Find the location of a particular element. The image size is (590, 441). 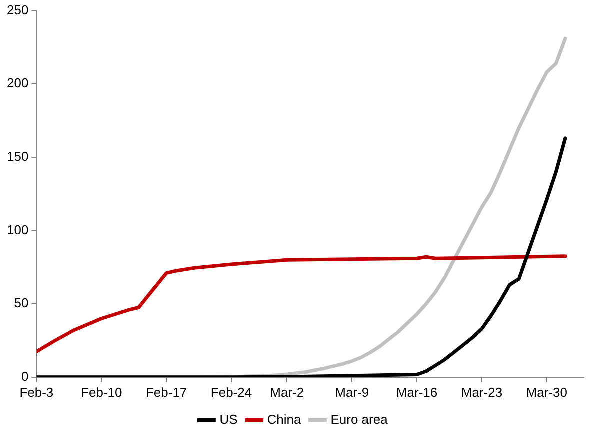

x-tick-label: Mar-23 is located at coordinates (482, 392).